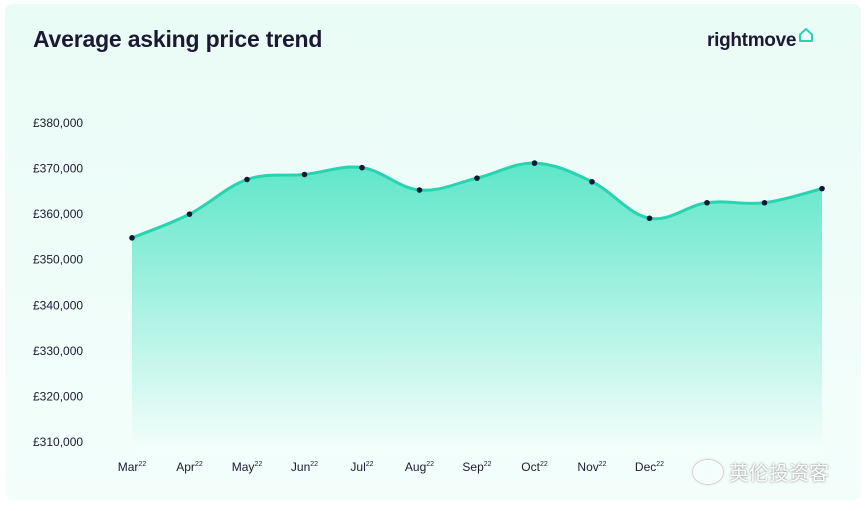  I want to click on x-tick-label: Jul22, so click(361, 467).